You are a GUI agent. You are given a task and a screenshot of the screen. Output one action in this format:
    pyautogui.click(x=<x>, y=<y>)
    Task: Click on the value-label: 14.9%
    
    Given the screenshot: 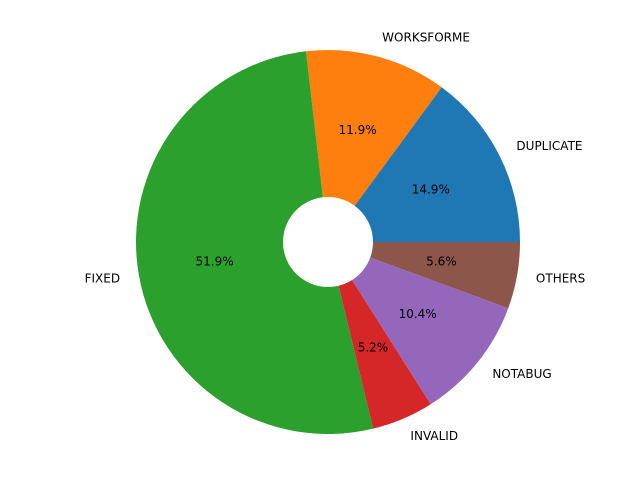 What is the action you would take?
    pyautogui.click(x=431, y=189)
    